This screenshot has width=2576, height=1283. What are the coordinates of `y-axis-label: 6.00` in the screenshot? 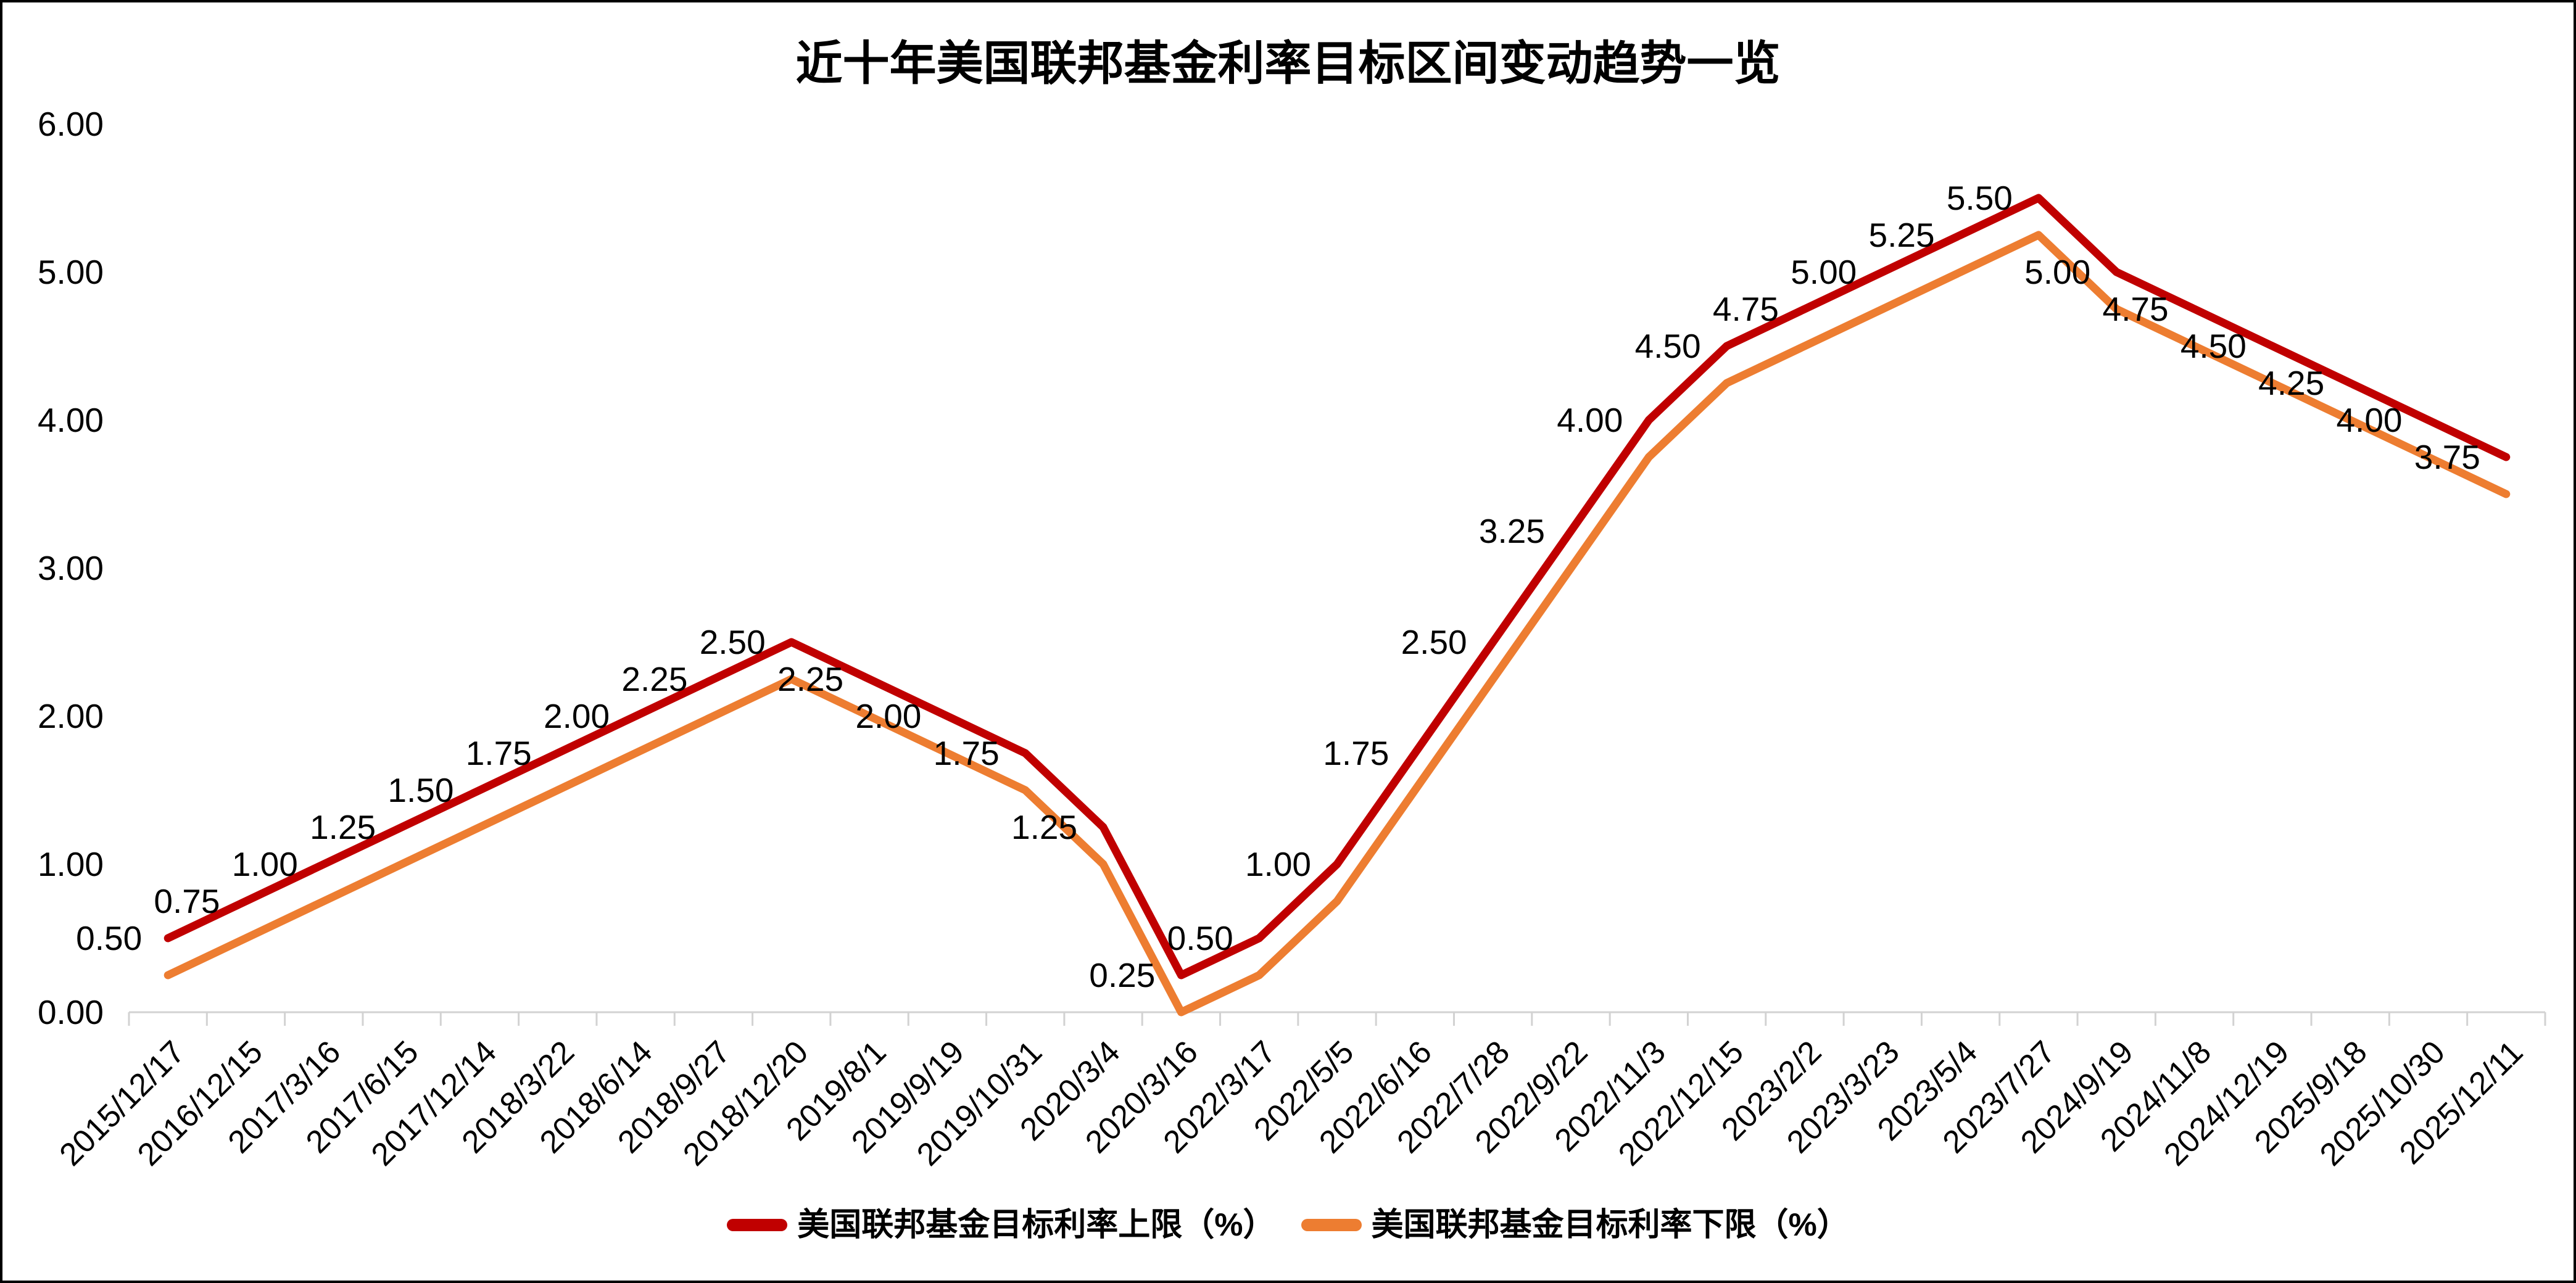 It's located at (71, 124).